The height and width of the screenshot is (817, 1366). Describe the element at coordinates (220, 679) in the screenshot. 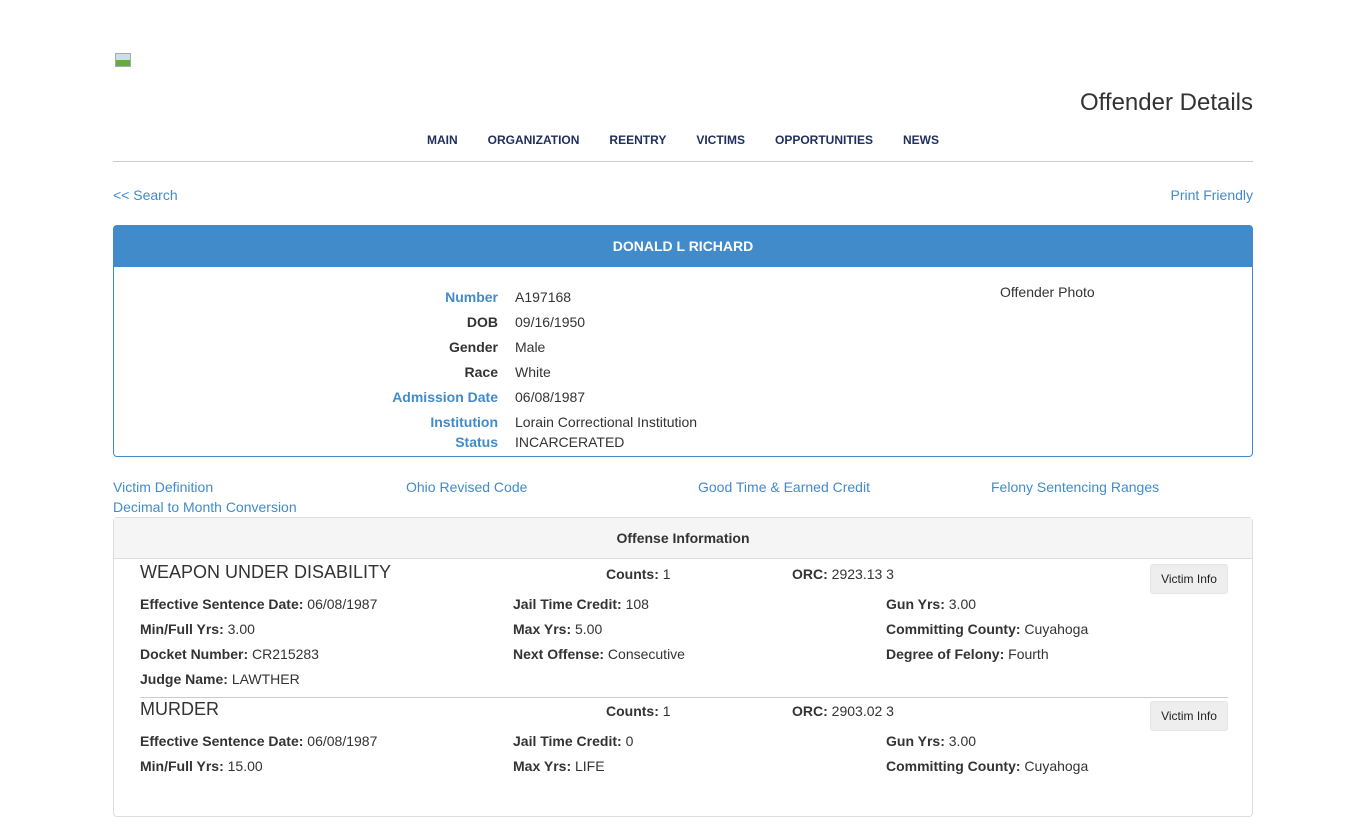

I see `offense-judge: Judge Name: LAWTHER` at that location.